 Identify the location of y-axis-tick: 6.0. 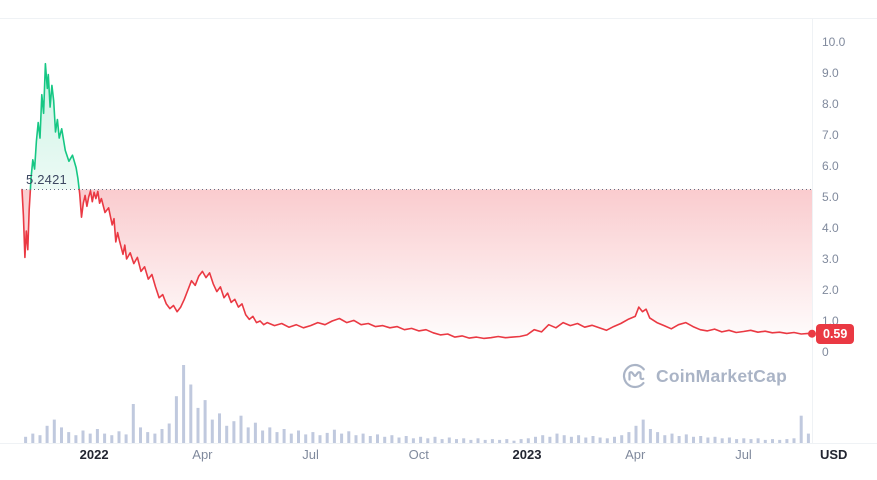
(830, 166).